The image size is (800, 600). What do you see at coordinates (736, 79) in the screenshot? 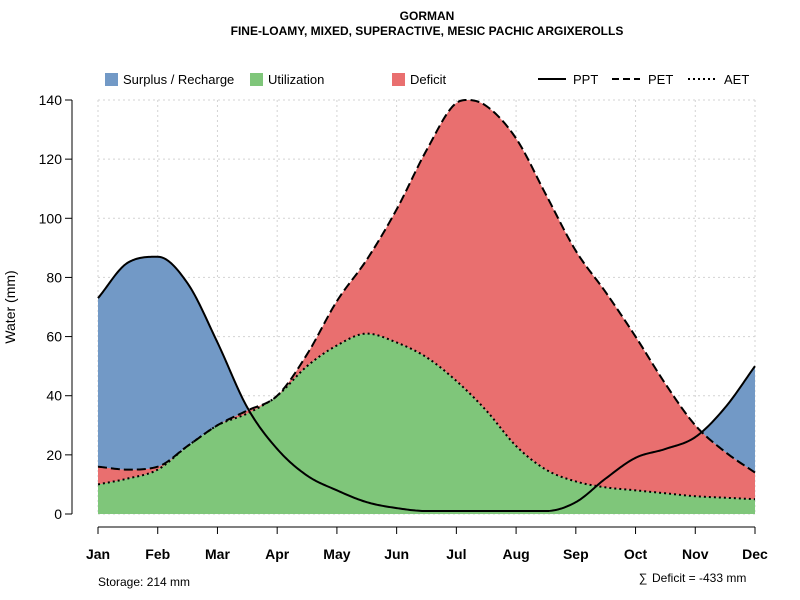
I see `legend-label-aet: AET` at bounding box center [736, 79].